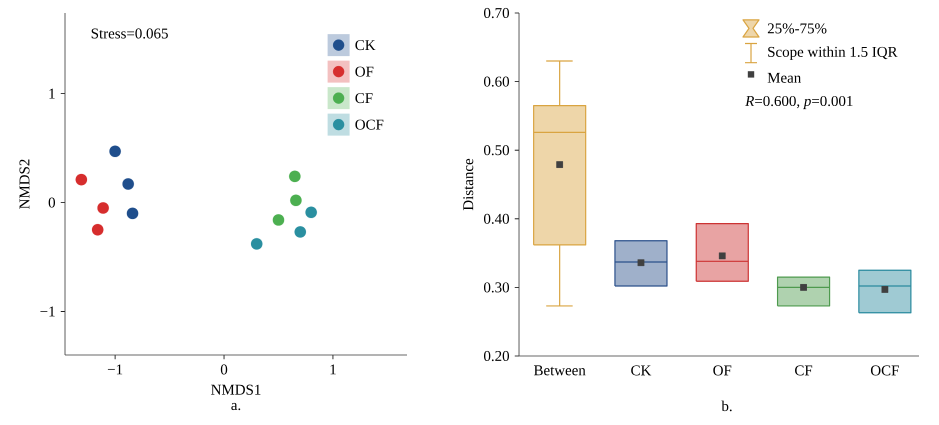 The width and height of the screenshot is (939, 425). Describe the element at coordinates (333, 369) in the screenshot. I see `x-tick-label: 1` at that location.